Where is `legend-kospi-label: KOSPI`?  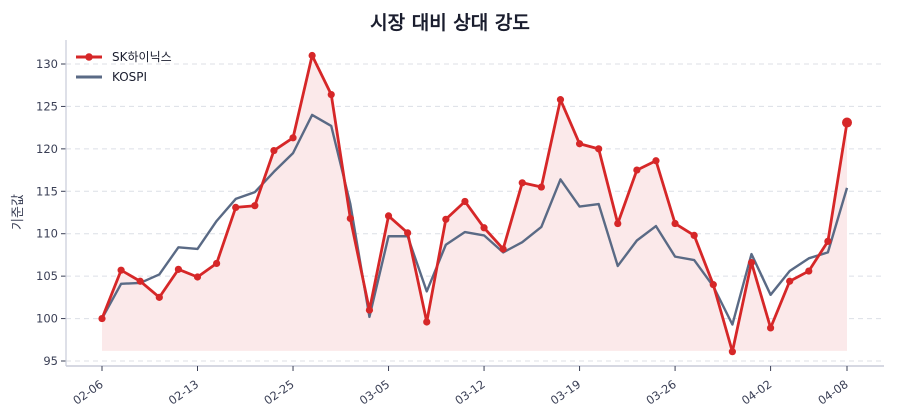
legend-kospi-label: KOSPI is located at coordinates (129, 77).